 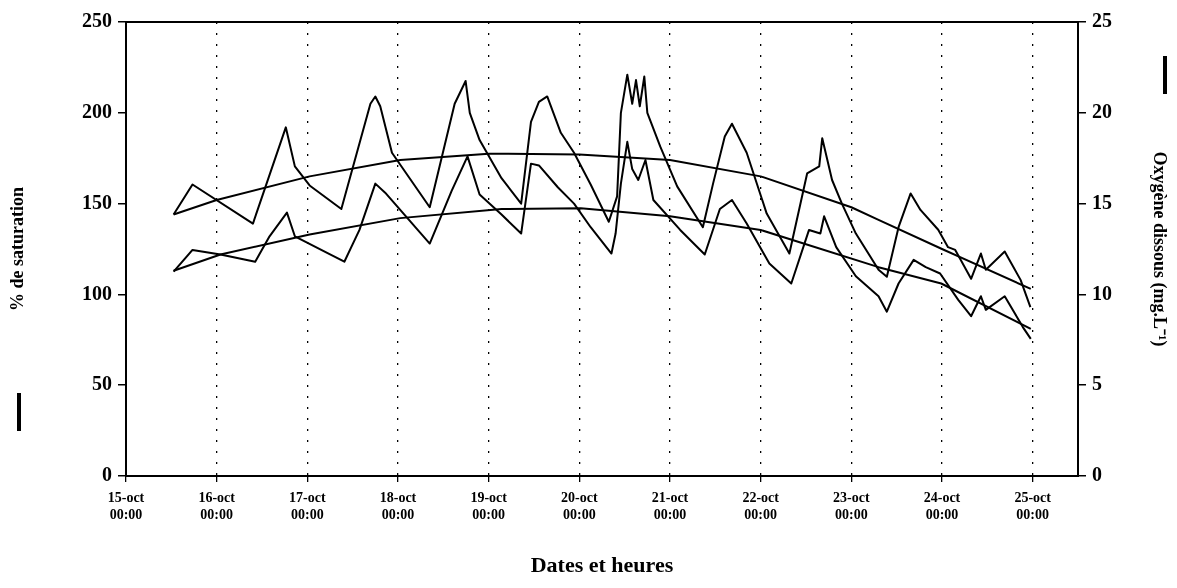 I want to click on y2-tick-label: 15, so click(x=1102, y=201).